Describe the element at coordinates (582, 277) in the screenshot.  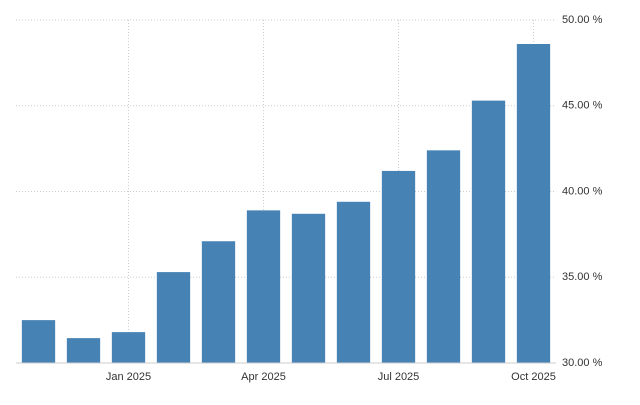
I see `y-tick-label: 35.00 %` at that location.